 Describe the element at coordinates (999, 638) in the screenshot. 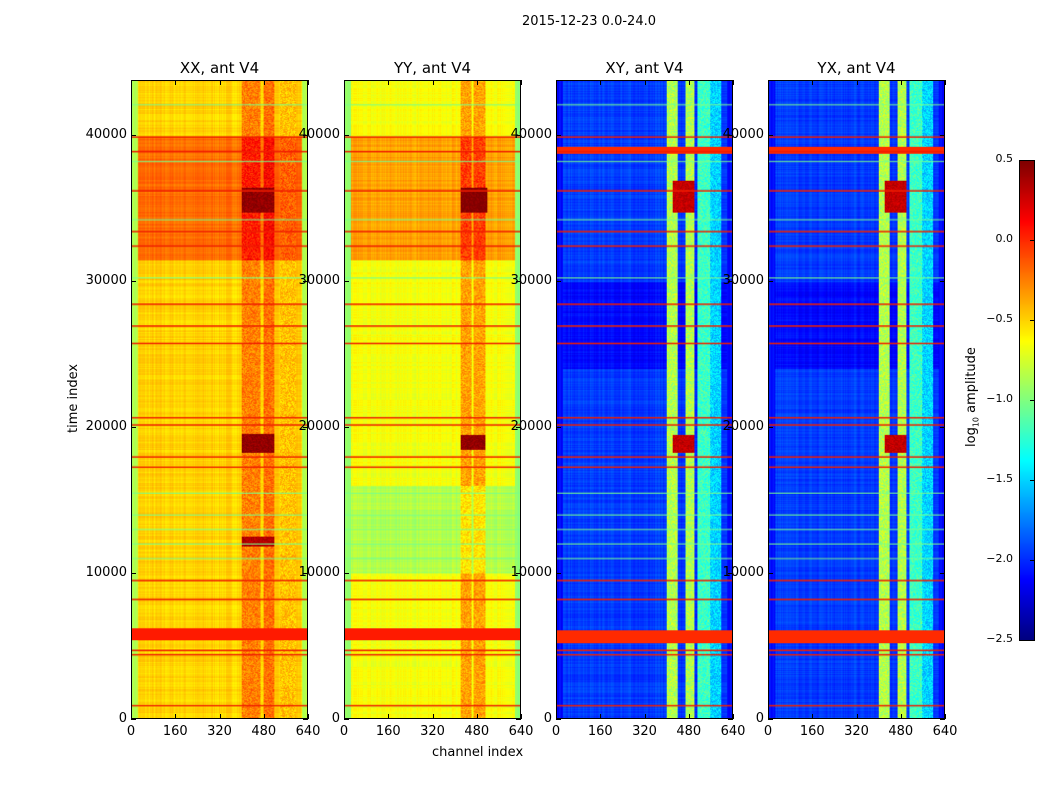

I see `colorbar-tick-label: −2.5` at that location.